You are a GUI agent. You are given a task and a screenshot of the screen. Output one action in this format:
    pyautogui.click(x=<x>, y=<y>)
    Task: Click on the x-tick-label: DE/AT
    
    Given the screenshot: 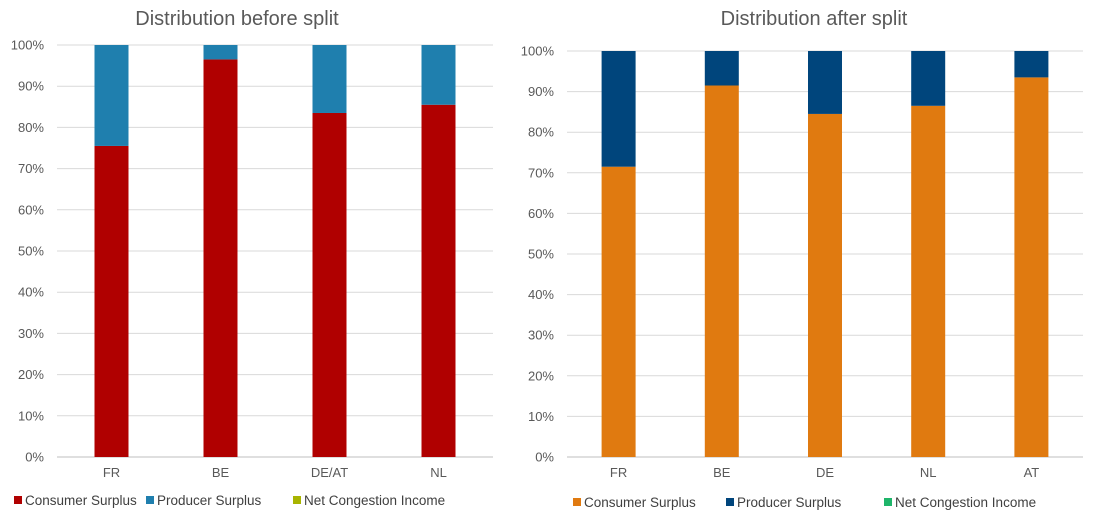 What is the action you would take?
    pyautogui.click(x=329, y=472)
    